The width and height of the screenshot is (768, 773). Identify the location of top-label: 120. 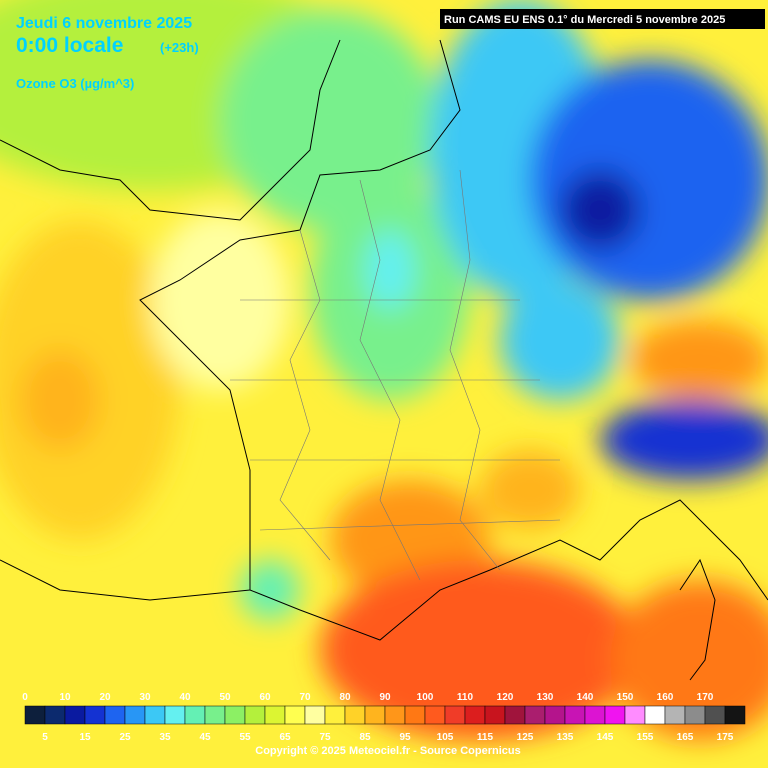
(505, 697).